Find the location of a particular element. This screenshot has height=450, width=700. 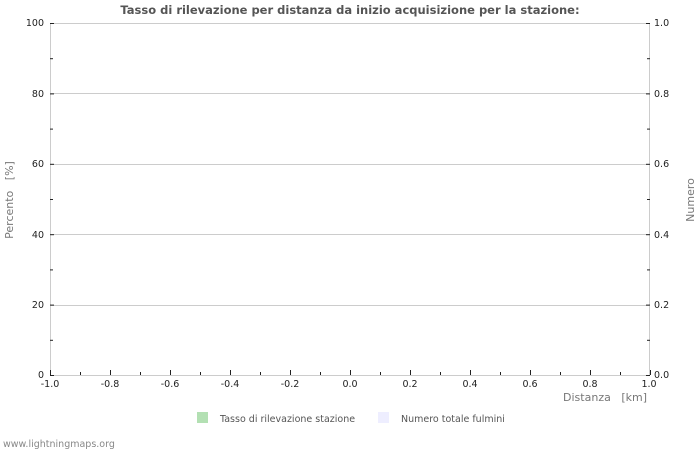

y-axis-tick-labels: 100 80 60 40 20 0 is located at coordinates (35, 199).